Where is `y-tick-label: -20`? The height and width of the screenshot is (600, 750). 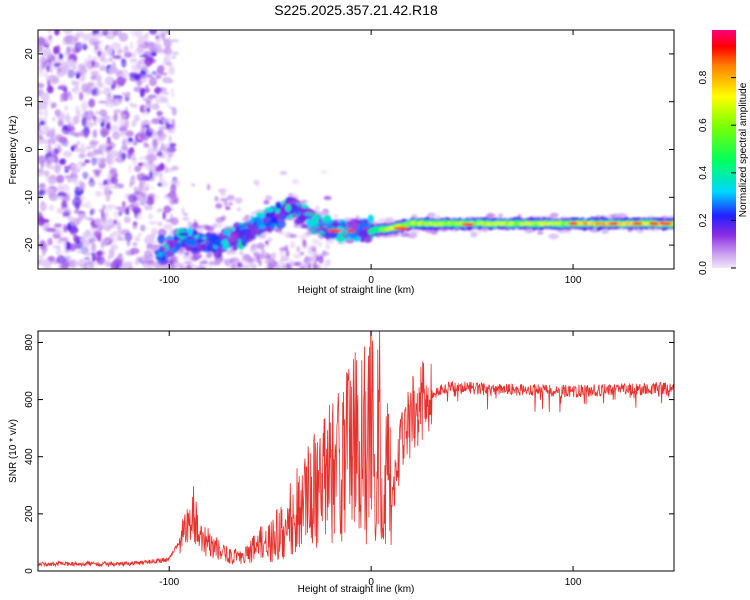
y-tick-label: -20 is located at coordinates (29, 244).